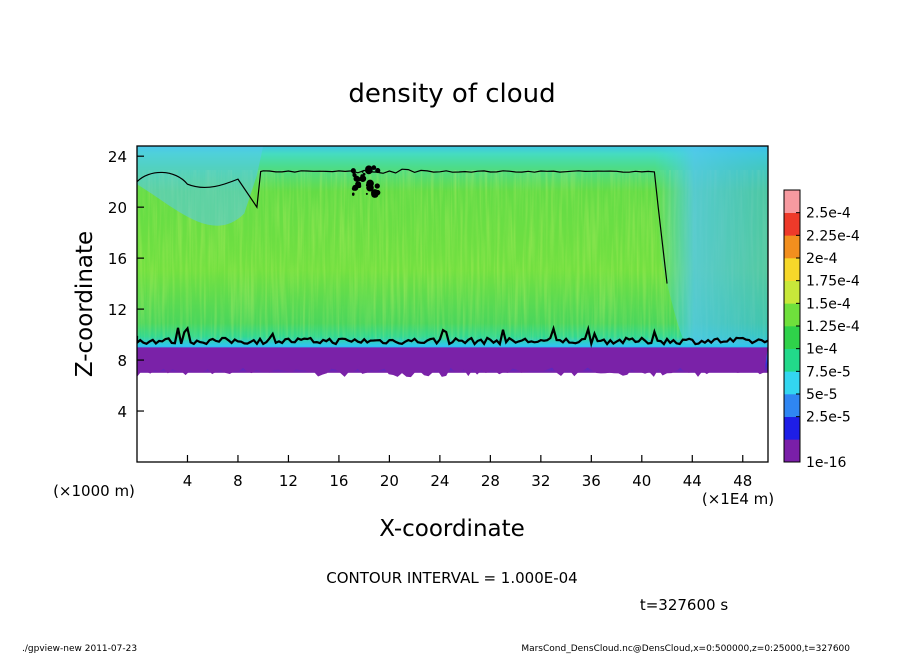 Image resolution: width=904 pixels, height=654 pixels. I want to click on footer-left: ./gpview-new 2011-07-23, so click(79, 649).